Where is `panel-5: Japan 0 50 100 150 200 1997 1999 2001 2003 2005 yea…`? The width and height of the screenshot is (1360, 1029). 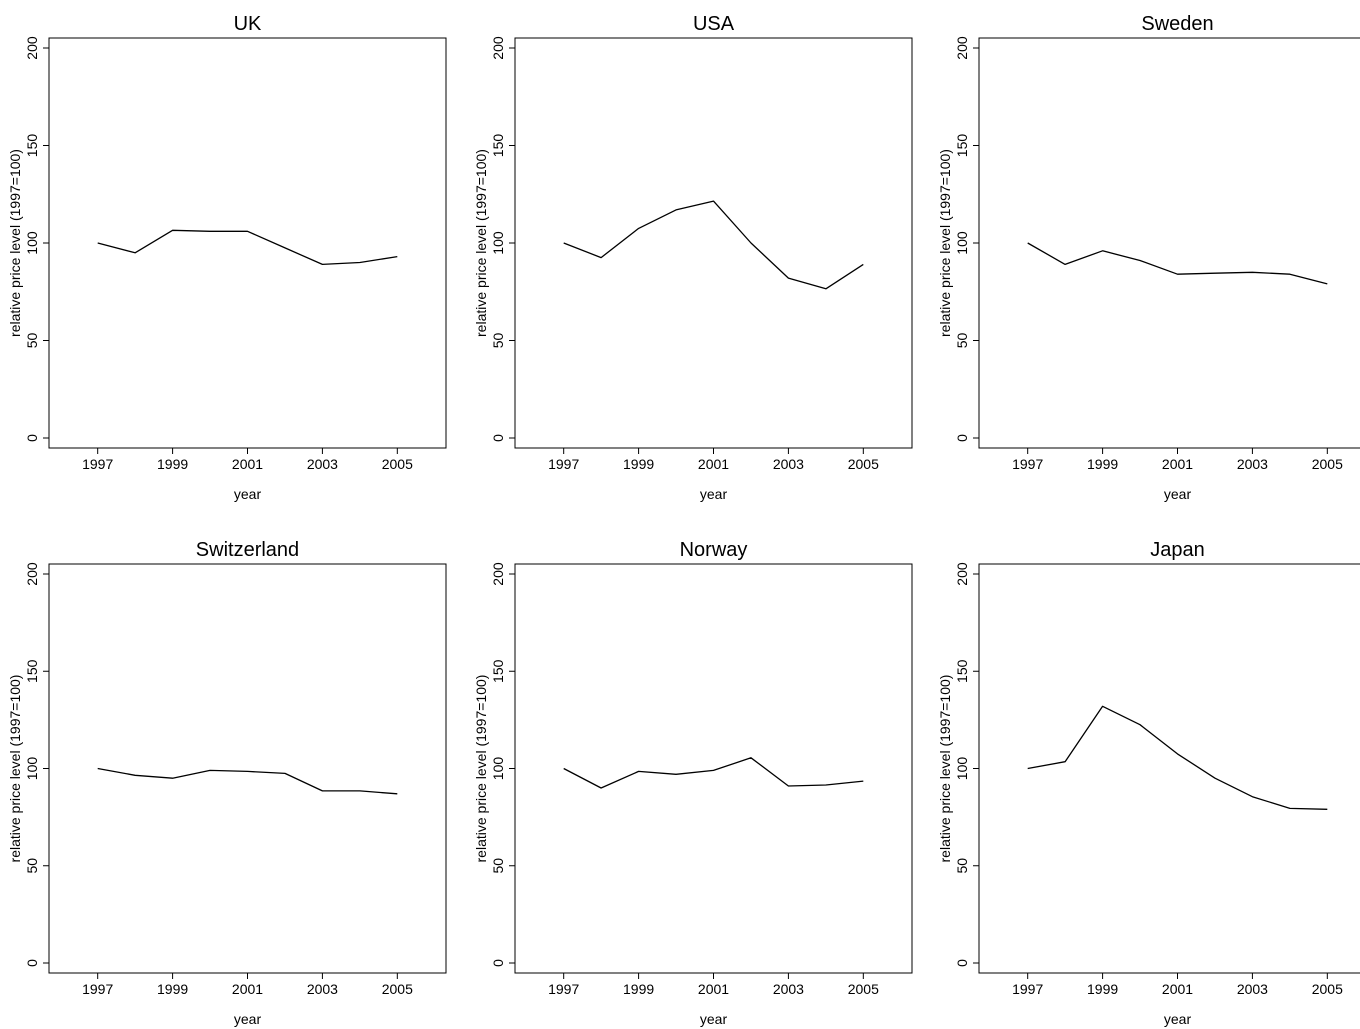
panel-5: Japan 0 50 100 150 200 1997 1999 2001 2003 2005 yea… is located at coordinates (1148, 783).